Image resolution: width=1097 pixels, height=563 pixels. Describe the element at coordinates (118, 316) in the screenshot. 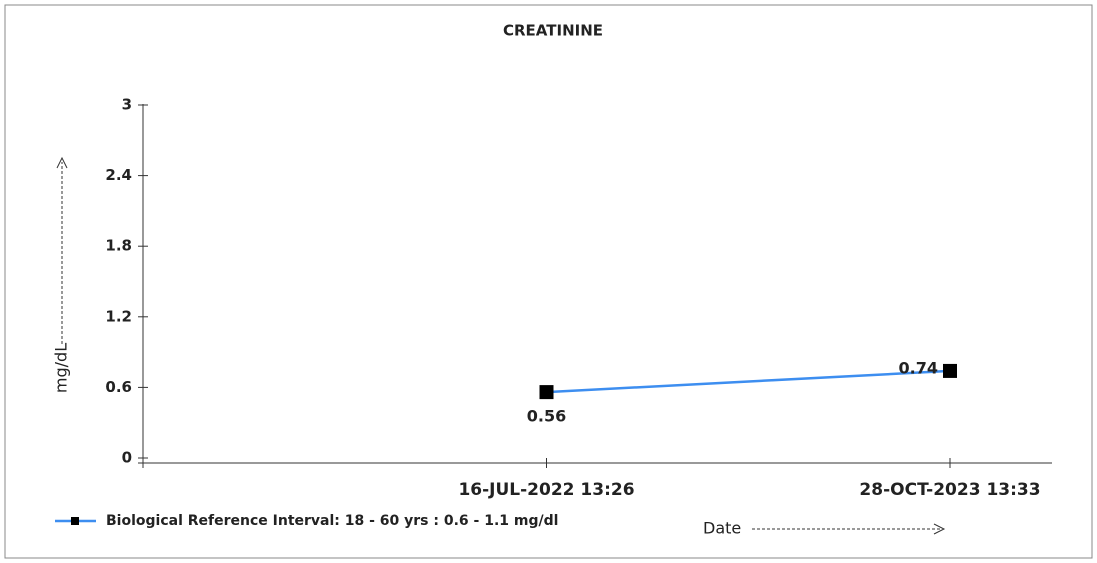

I see `y-tick-label: 1.2` at that location.